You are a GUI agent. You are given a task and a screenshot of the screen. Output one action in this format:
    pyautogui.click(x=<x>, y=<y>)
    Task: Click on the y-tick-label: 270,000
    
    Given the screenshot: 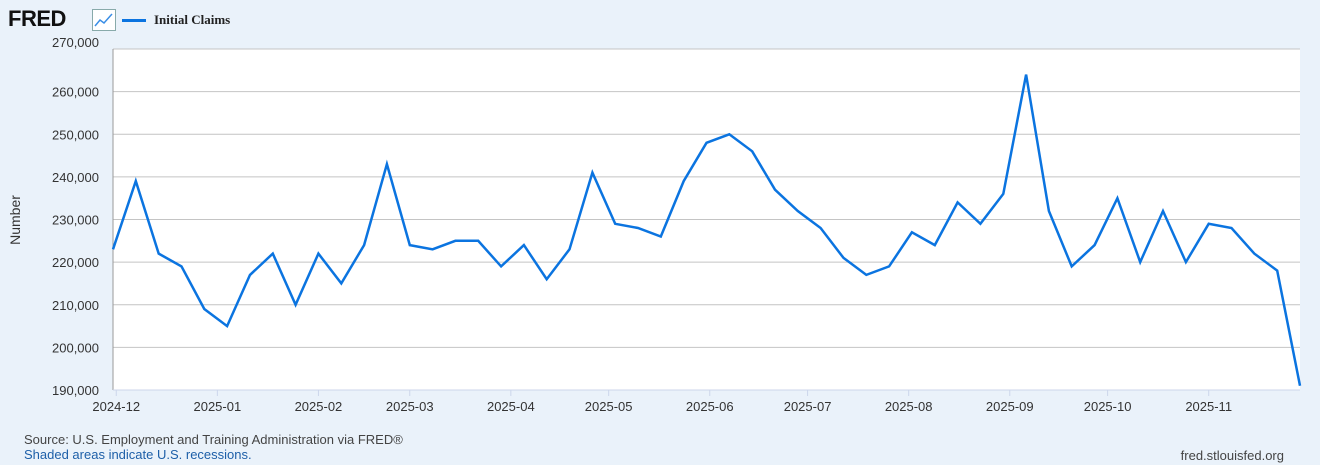 What is the action you would take?
    pyautogui.click(x=75, y=42)
    